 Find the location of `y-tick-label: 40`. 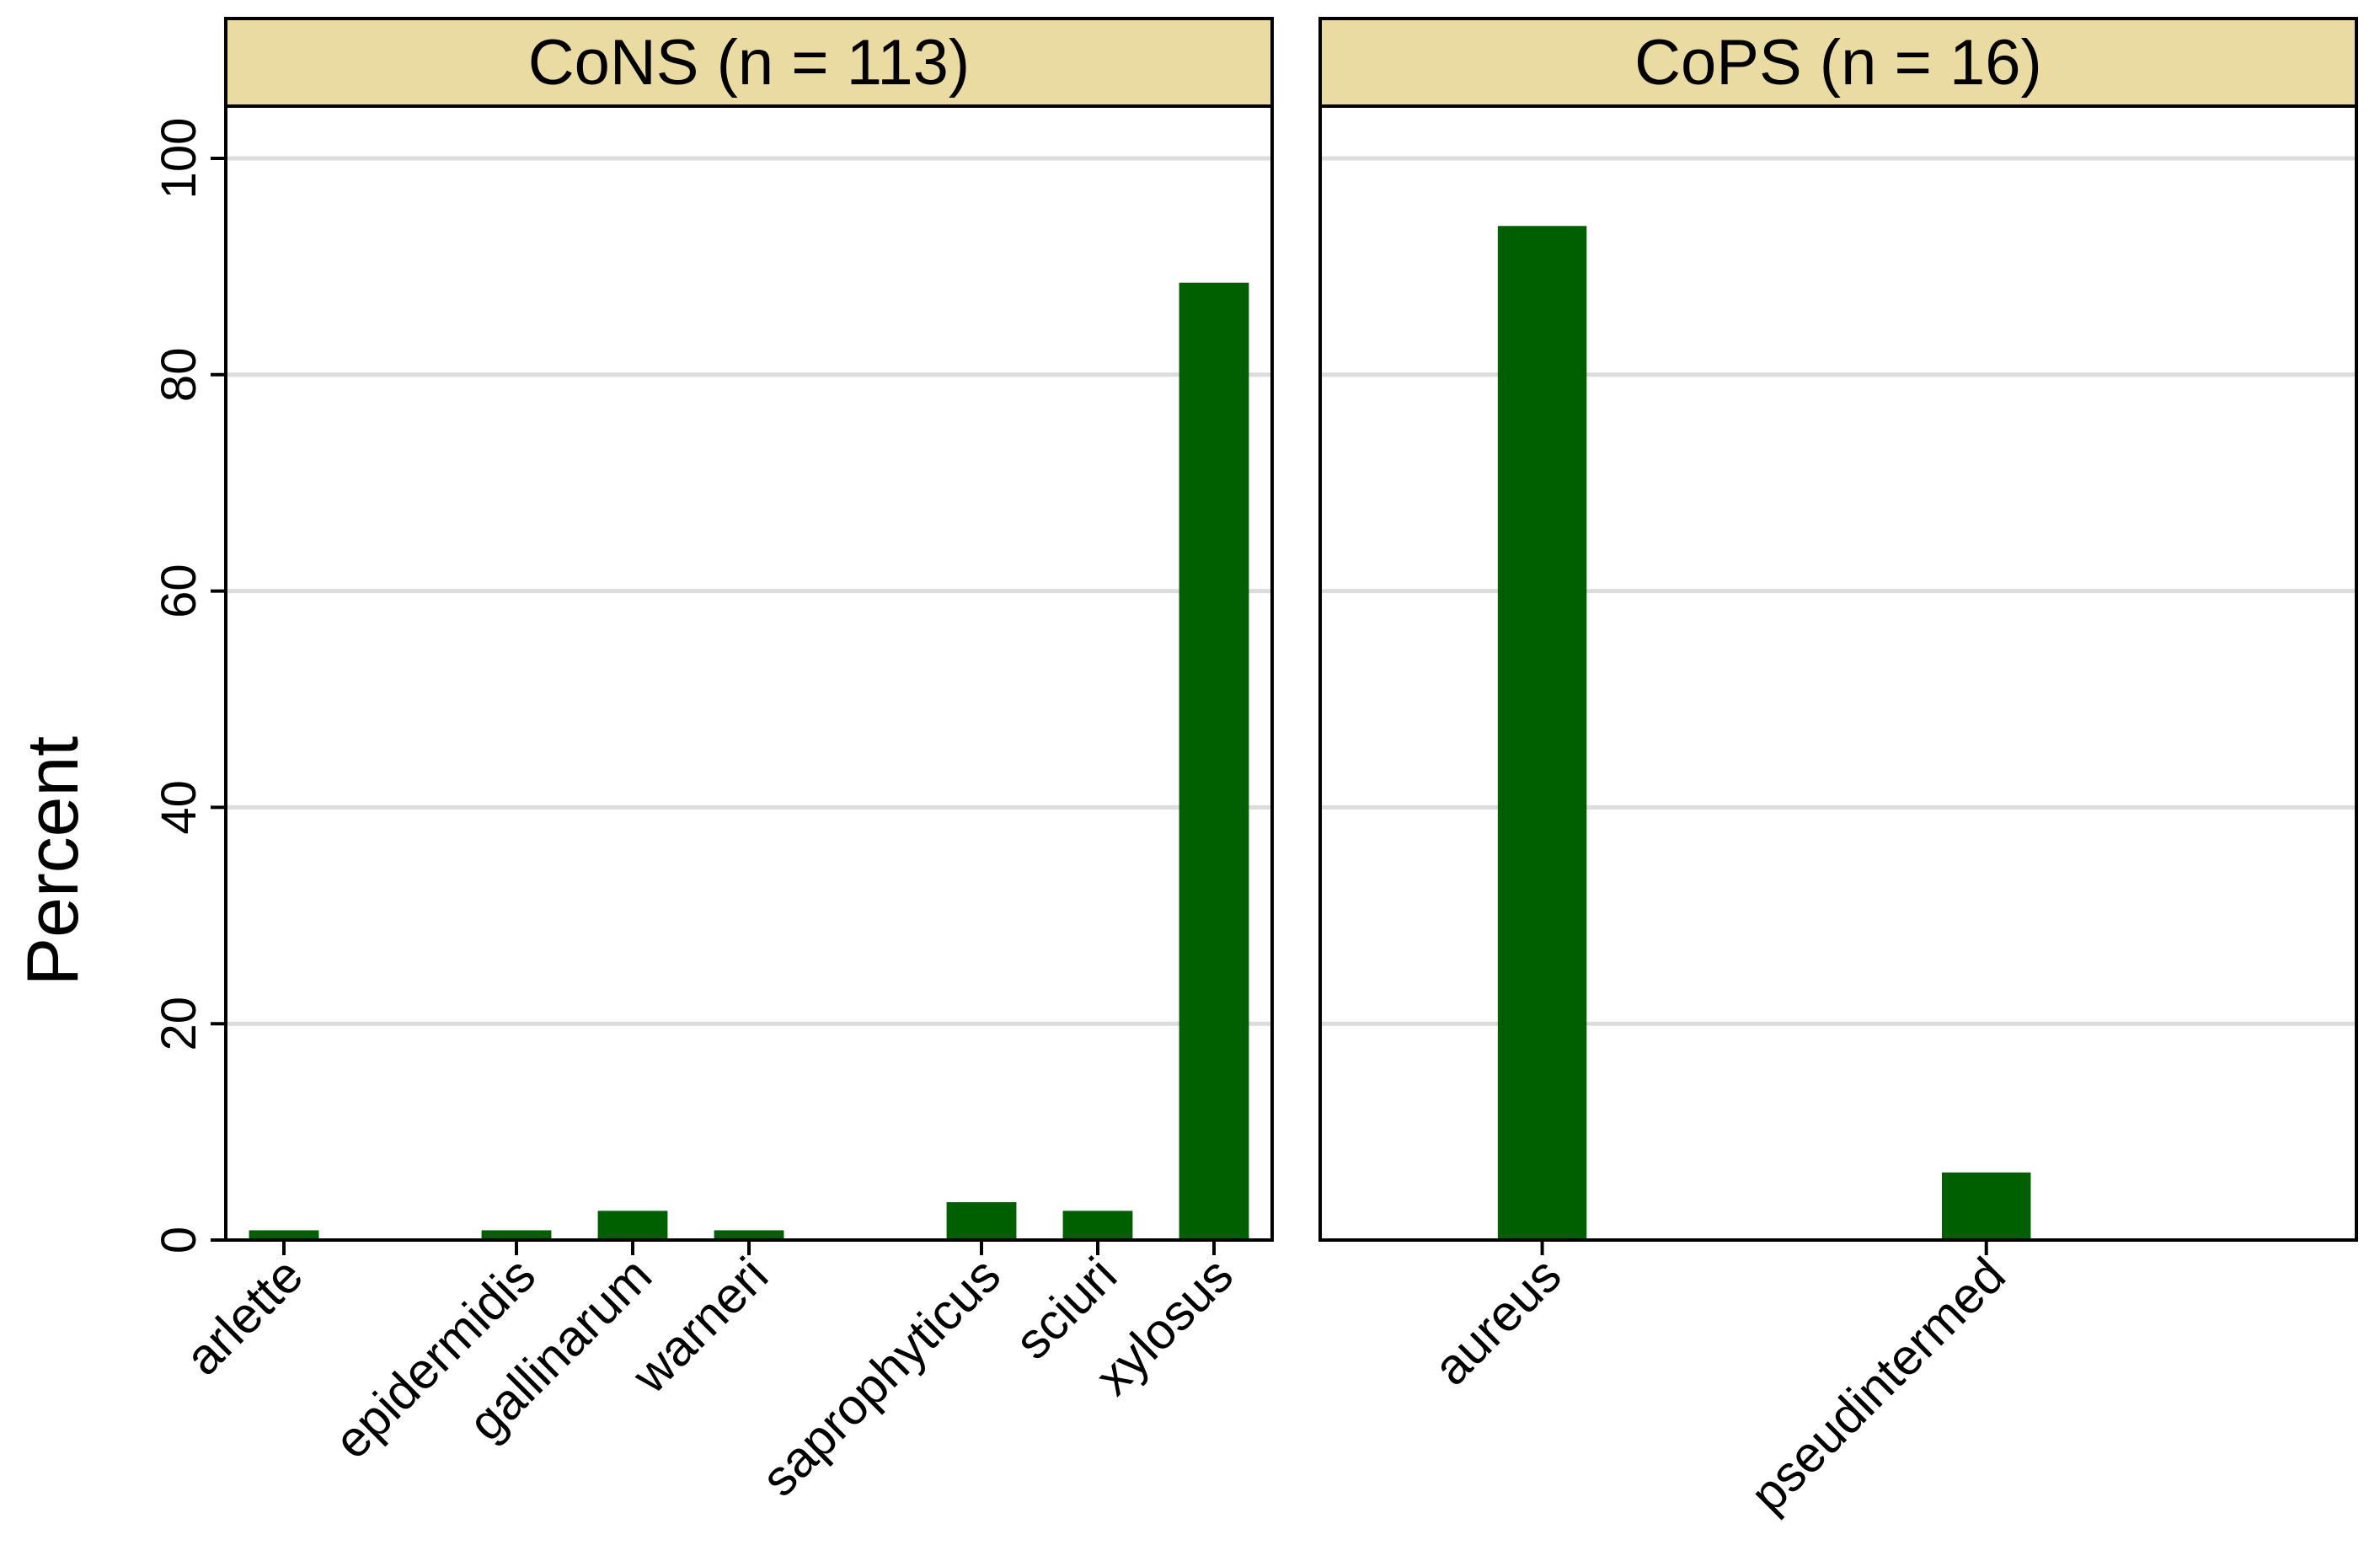

y-tick-label: 40 is located at coordinates (179, 807).